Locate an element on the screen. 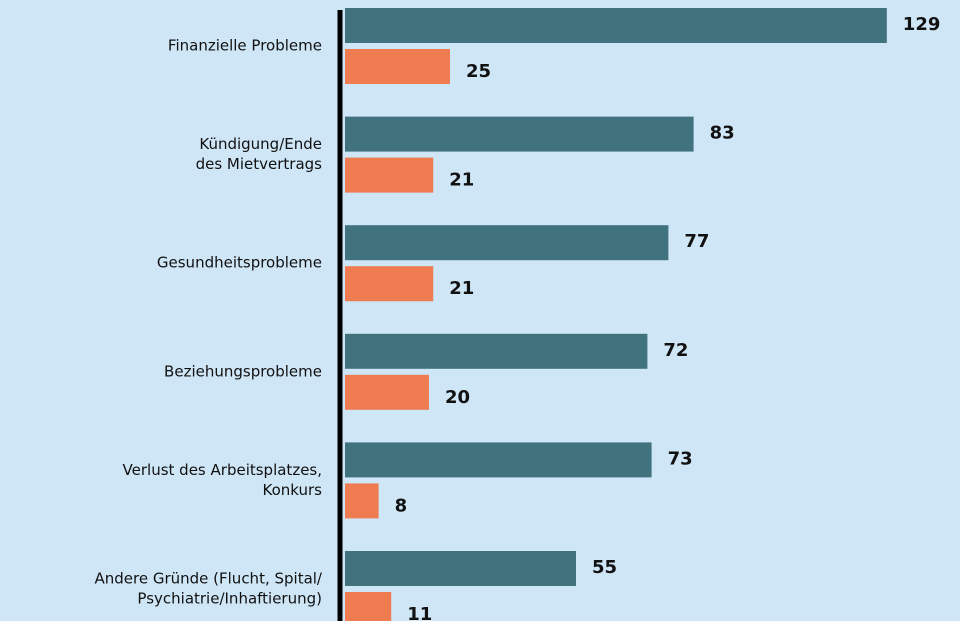 The image size is (960, 621). value-label: 72 is located at coordinates (675, 350).